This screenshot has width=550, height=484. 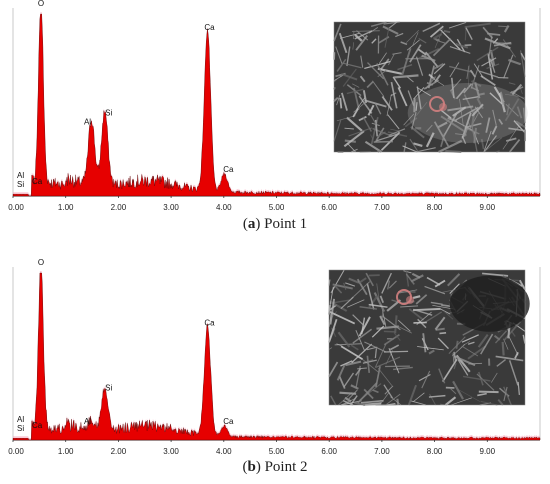 I want to click on x-tick-label: 9.00, so click(x=488, y=207).